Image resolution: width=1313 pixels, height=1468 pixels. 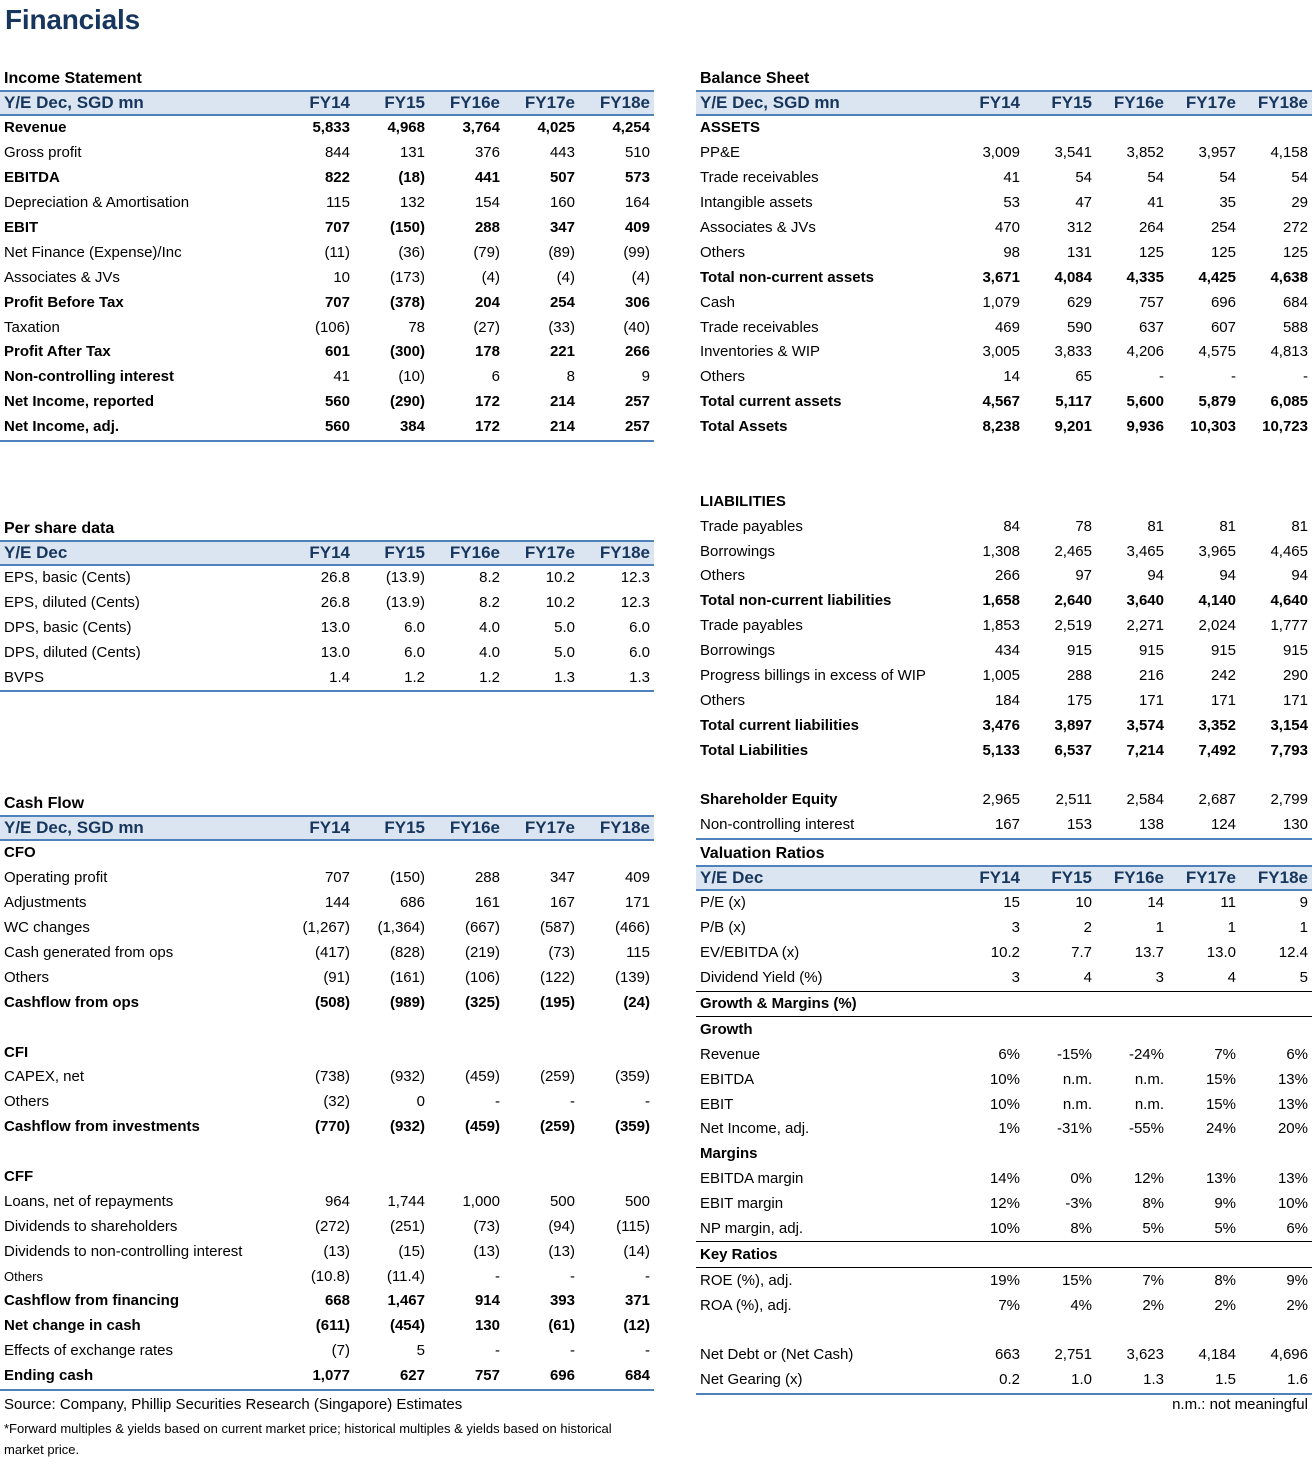 I want to click on row-value: (459), so click(x=482, y=1127).